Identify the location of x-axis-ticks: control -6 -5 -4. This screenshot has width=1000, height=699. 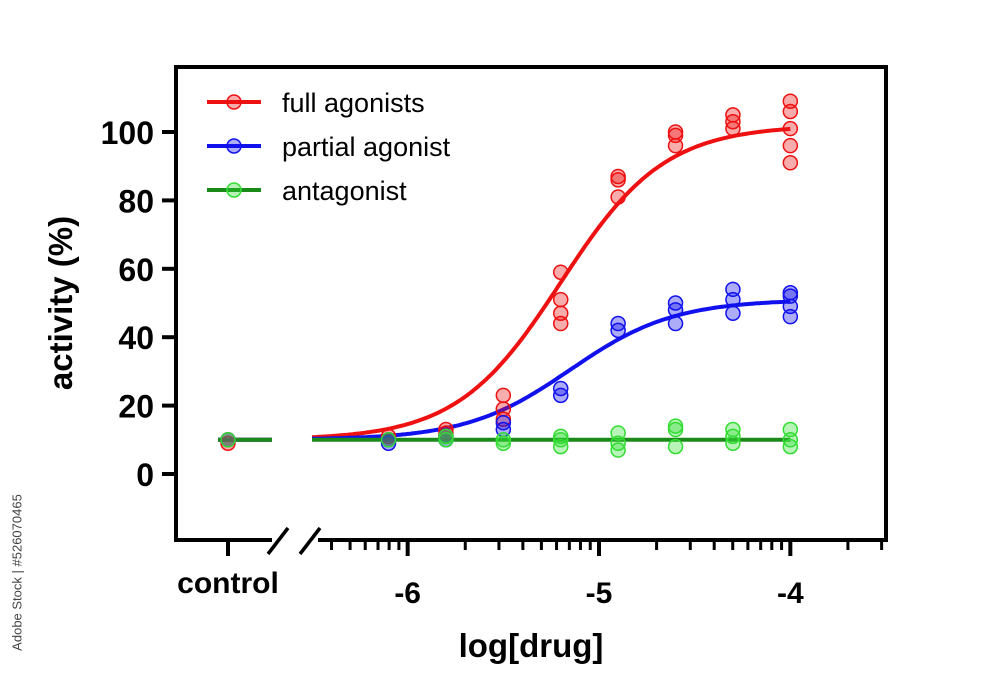
(530, 575).